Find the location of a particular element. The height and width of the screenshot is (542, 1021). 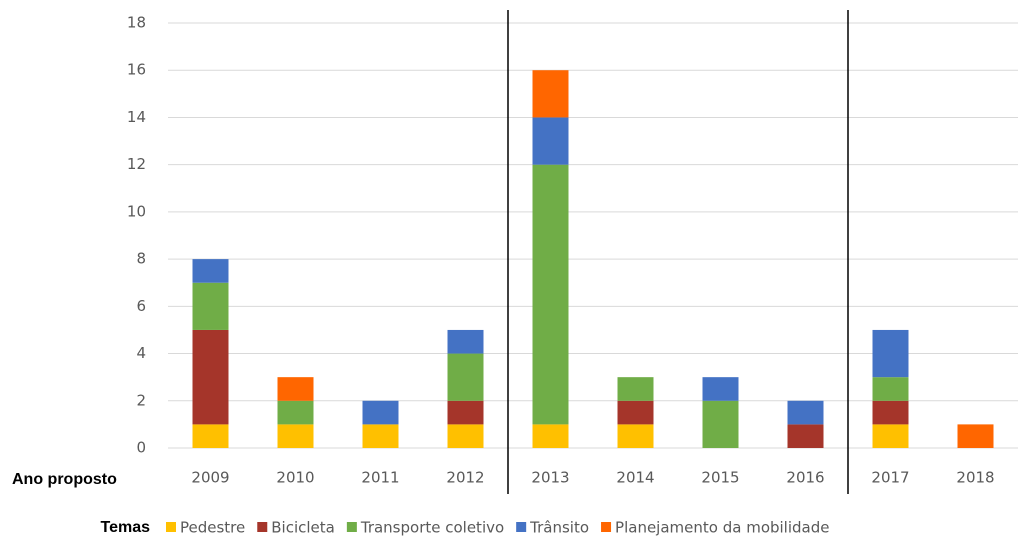

x-tick-label: 2015 is located at coordinates (720, 478).